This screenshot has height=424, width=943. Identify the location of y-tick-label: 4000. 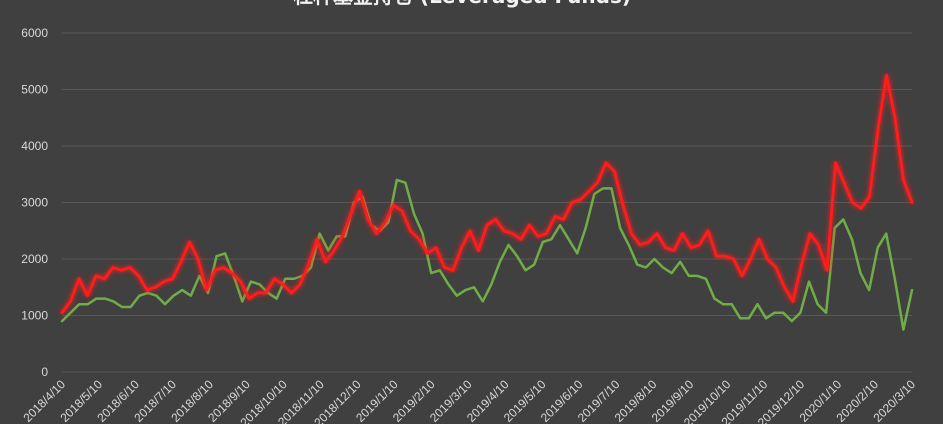
(34, 146).